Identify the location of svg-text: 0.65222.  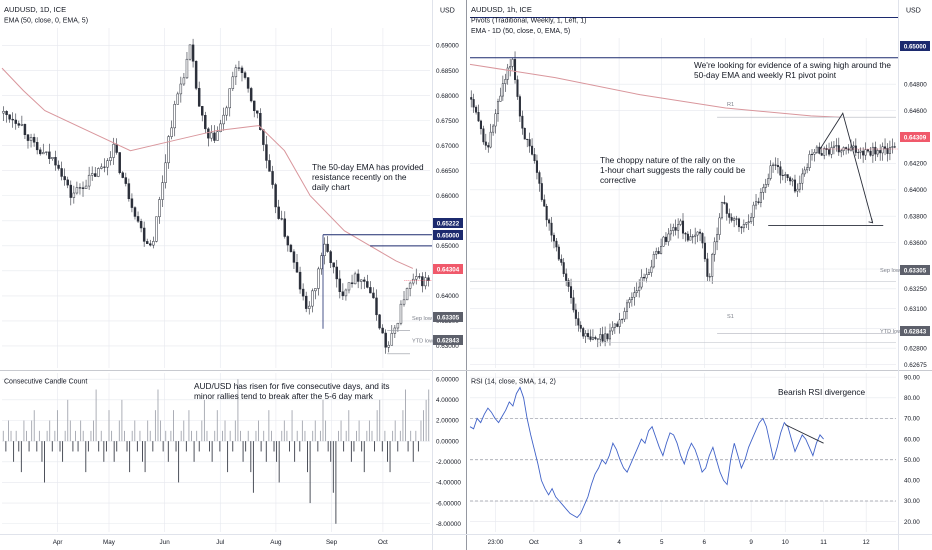
(448, 224).